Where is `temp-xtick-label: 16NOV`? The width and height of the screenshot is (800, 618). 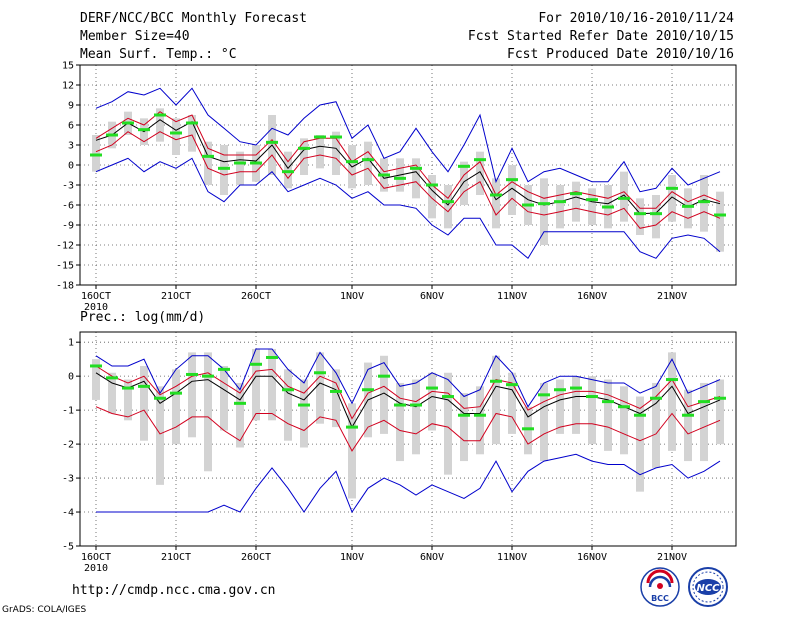
temp-xtick-label: 16NOV is located at coordinates (592, 296).